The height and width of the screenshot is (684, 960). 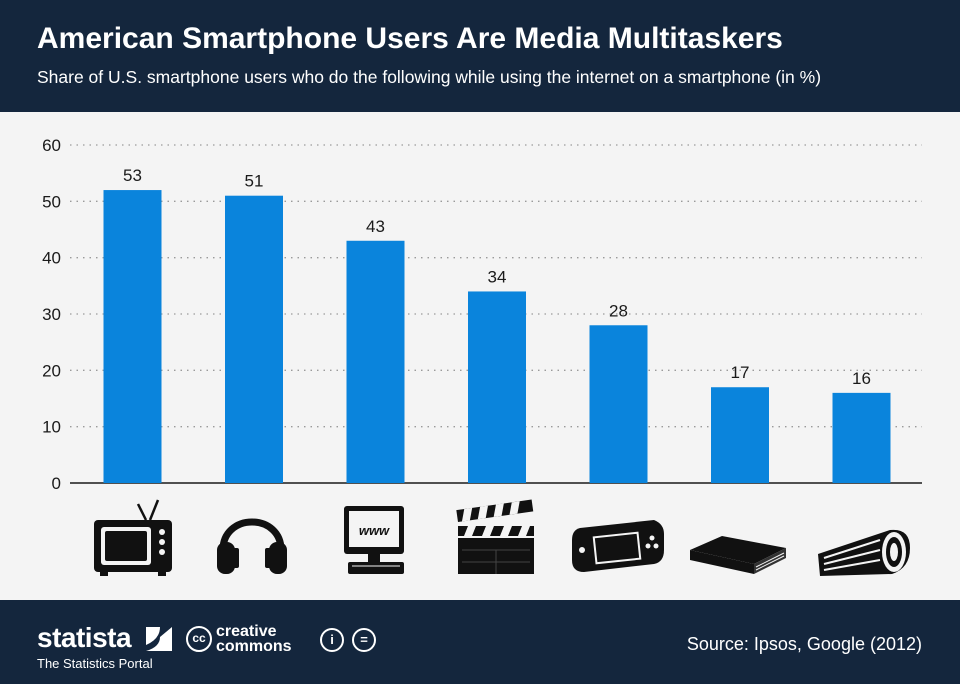 What do you see at coordinates (738, 555) in the screenshot?
I see `book-icon` at bounding box center [738, 555].